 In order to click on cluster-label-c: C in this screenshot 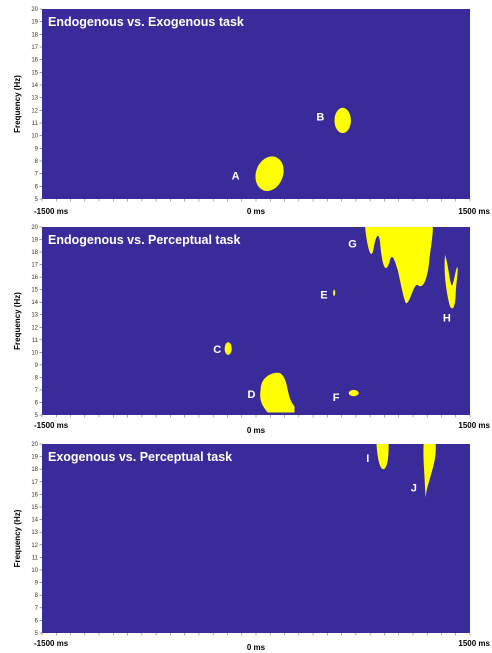, I will do `click(217, 350)`.